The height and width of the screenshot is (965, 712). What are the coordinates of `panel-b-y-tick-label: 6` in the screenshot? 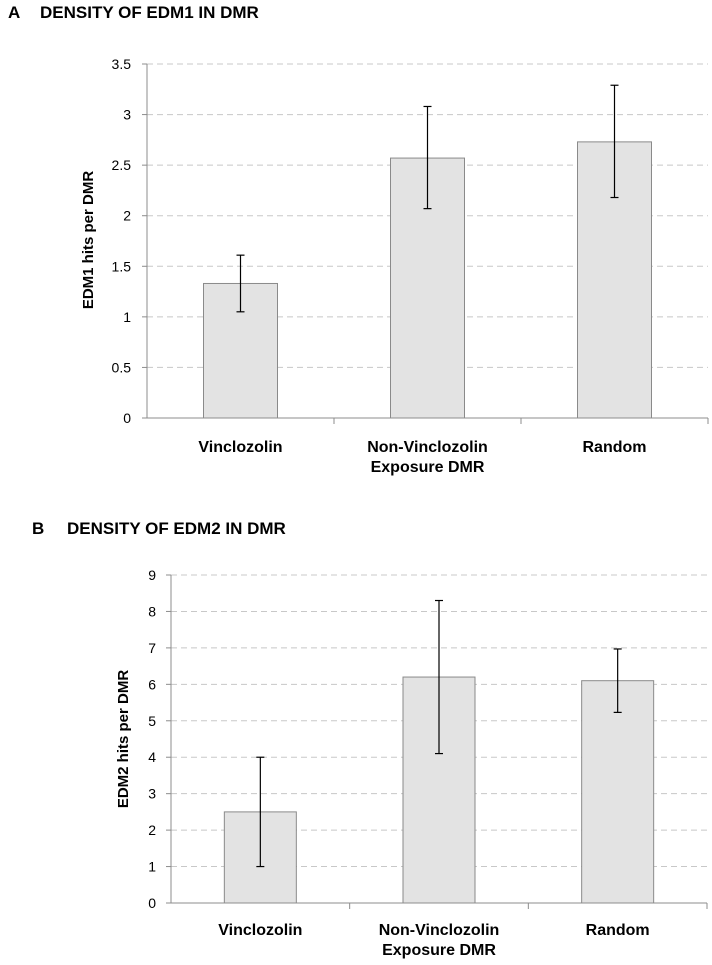 It's located at (152, 684).